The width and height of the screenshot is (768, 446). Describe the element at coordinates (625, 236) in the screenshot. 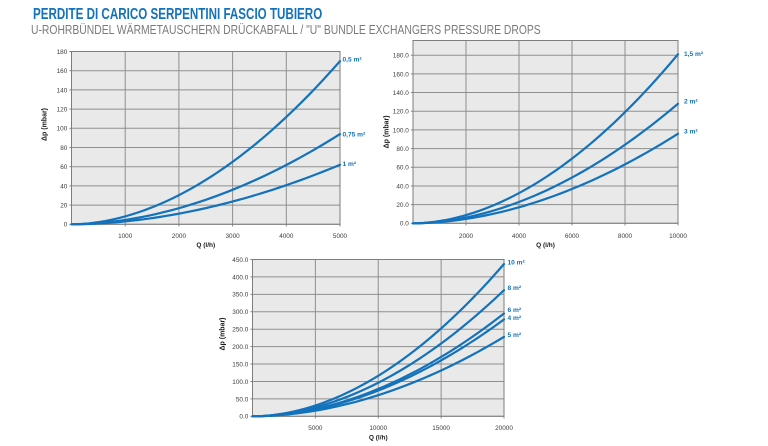

I see `svg-text: 8000` at that location.